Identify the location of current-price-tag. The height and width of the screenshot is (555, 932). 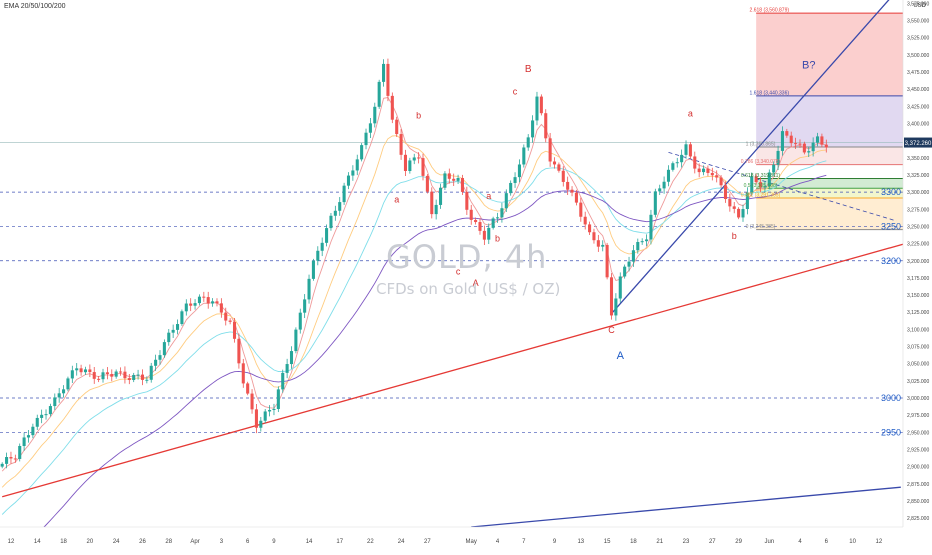
(918, 142).